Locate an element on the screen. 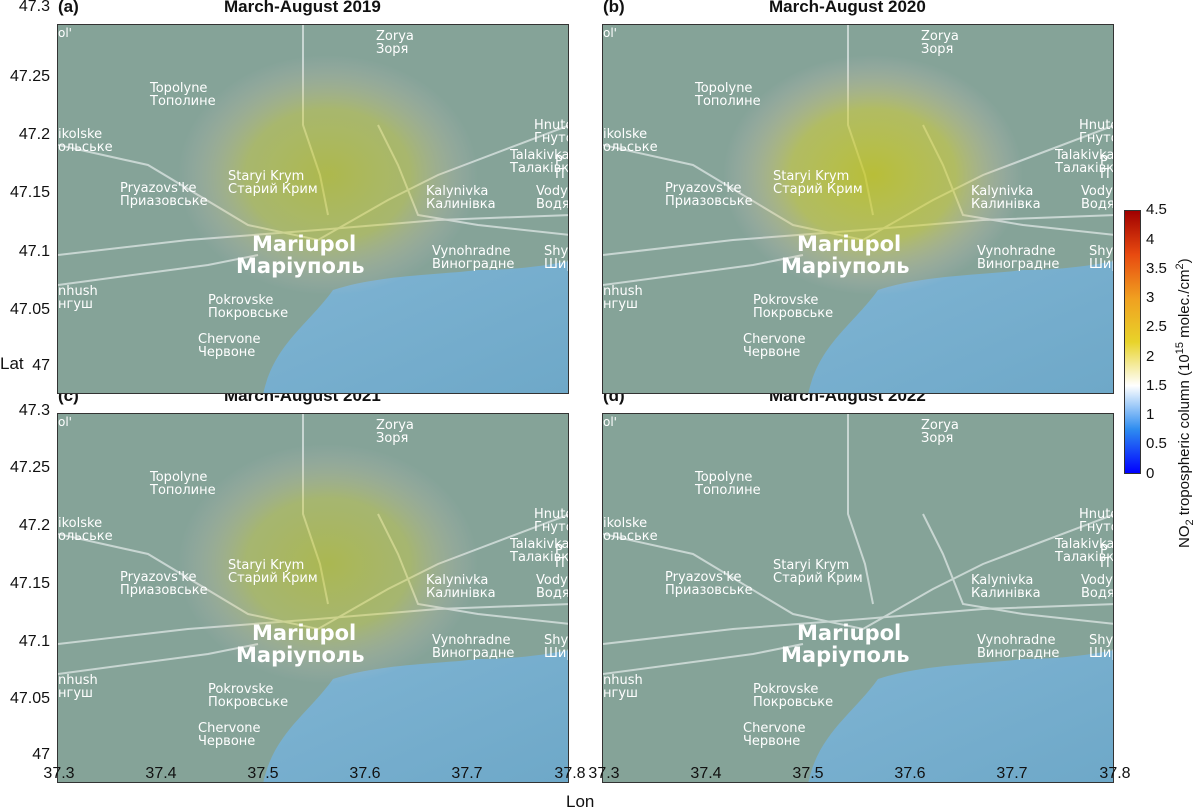  colorbar-tick-label: 3.5 is located at coordinates (1156, 268).